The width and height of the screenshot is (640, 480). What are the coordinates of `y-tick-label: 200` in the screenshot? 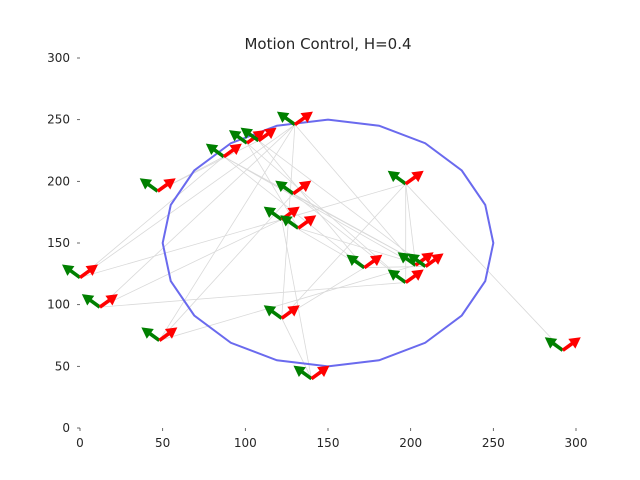 It's located at (58, 181).